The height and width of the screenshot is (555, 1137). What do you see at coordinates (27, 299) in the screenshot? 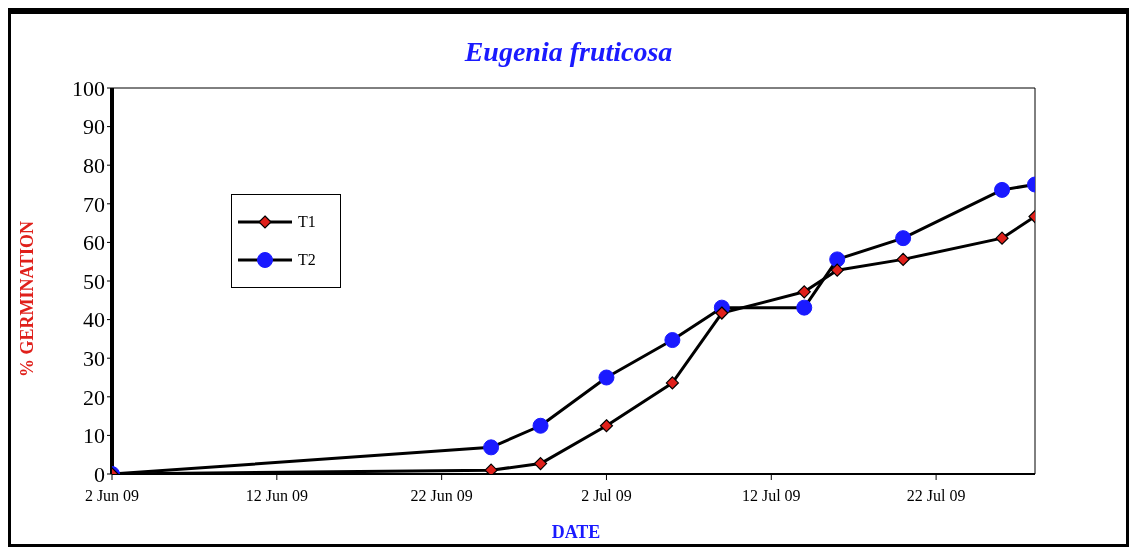
I see `y-axis-title: % GERMINATION` at bounding box center [27, 299].